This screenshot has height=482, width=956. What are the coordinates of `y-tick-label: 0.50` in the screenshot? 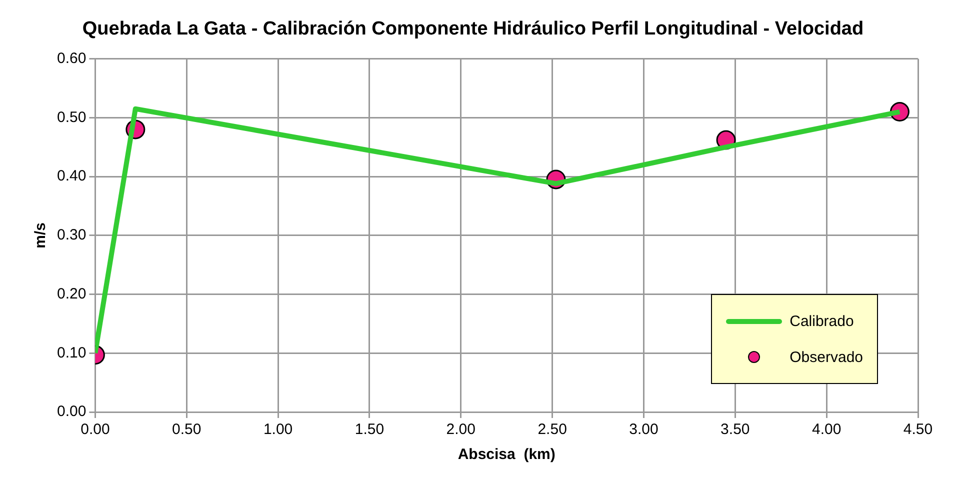 It's located at (71, 117).